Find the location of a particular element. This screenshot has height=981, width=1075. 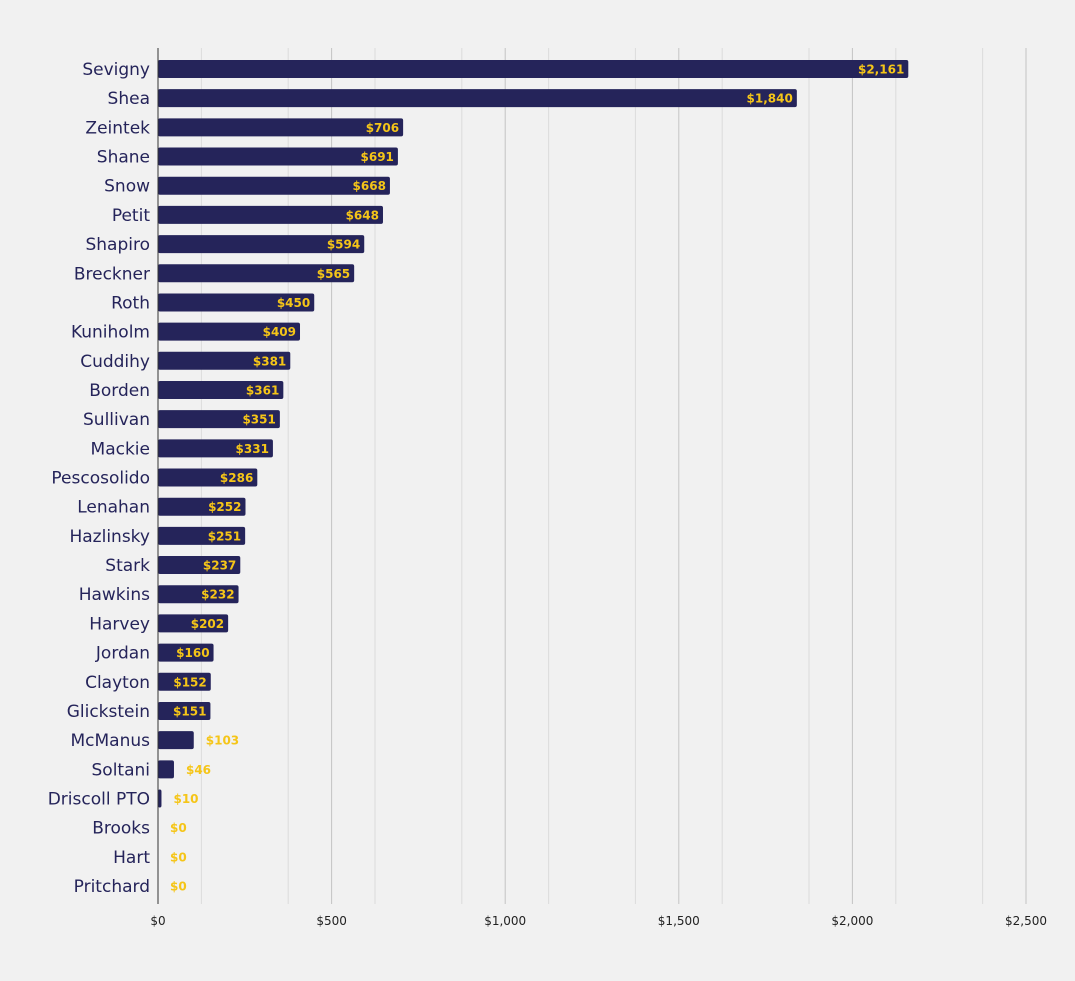

value-label: $202 is located at coordinates (207, 624).